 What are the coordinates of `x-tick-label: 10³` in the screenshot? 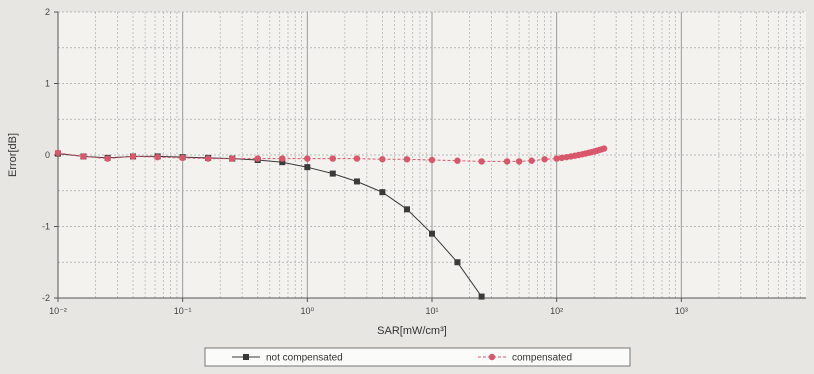 It's located at (681, 311).